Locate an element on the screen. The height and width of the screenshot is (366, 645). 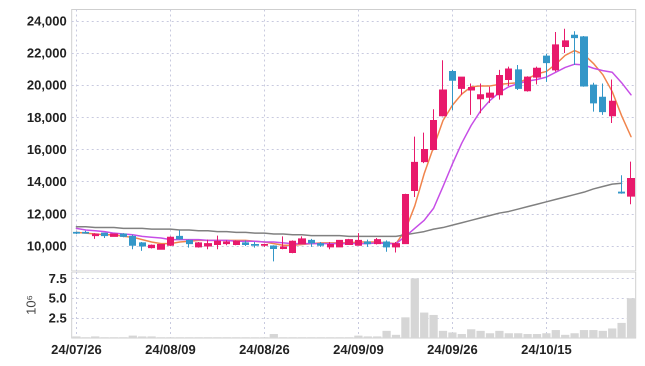
y-tick-label: 2.5 is located at coordinates (57, 318).